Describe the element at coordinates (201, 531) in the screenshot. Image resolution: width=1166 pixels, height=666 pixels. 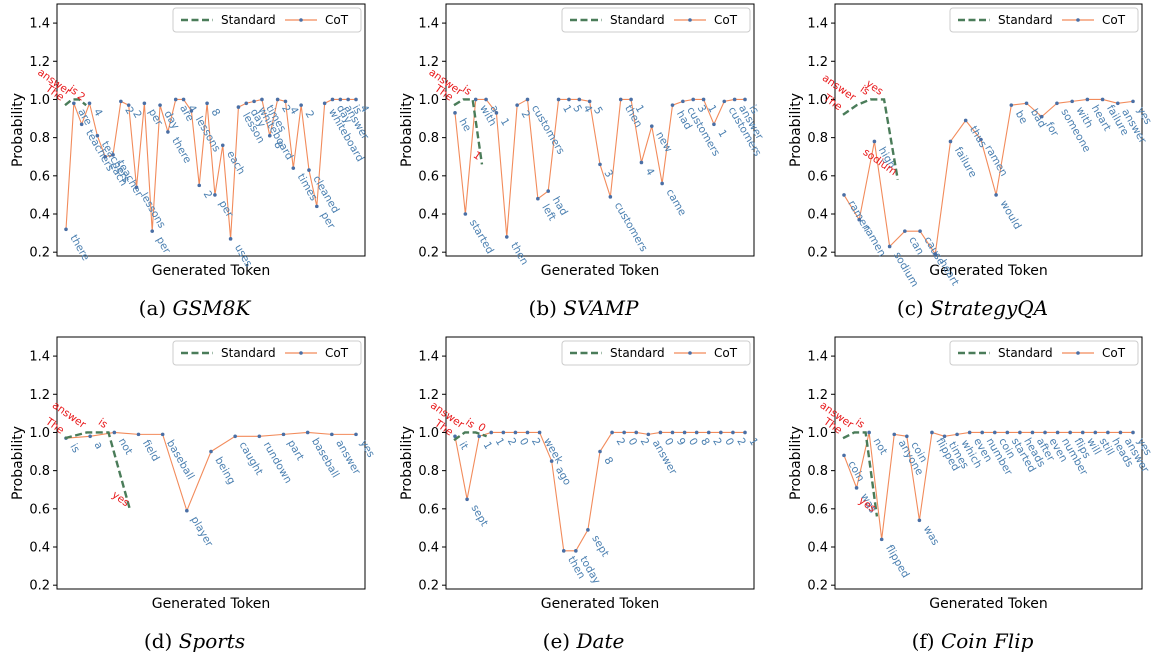
I see `cot-token-label: player` at that location.